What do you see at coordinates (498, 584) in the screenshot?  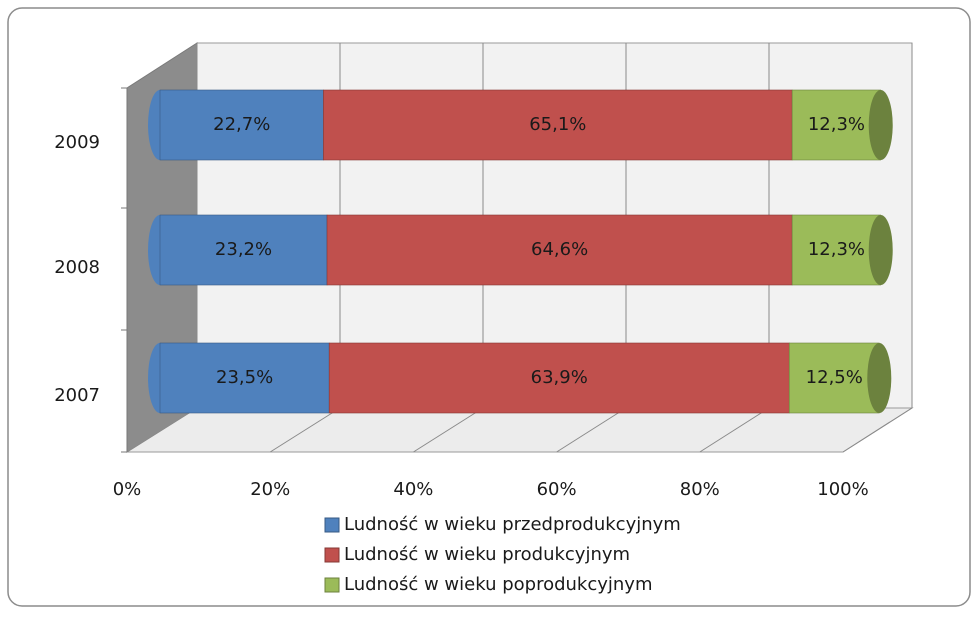 I see `legend-label: Ludność w wieku poprodukcyjnym` at bounding box center [498, 584].